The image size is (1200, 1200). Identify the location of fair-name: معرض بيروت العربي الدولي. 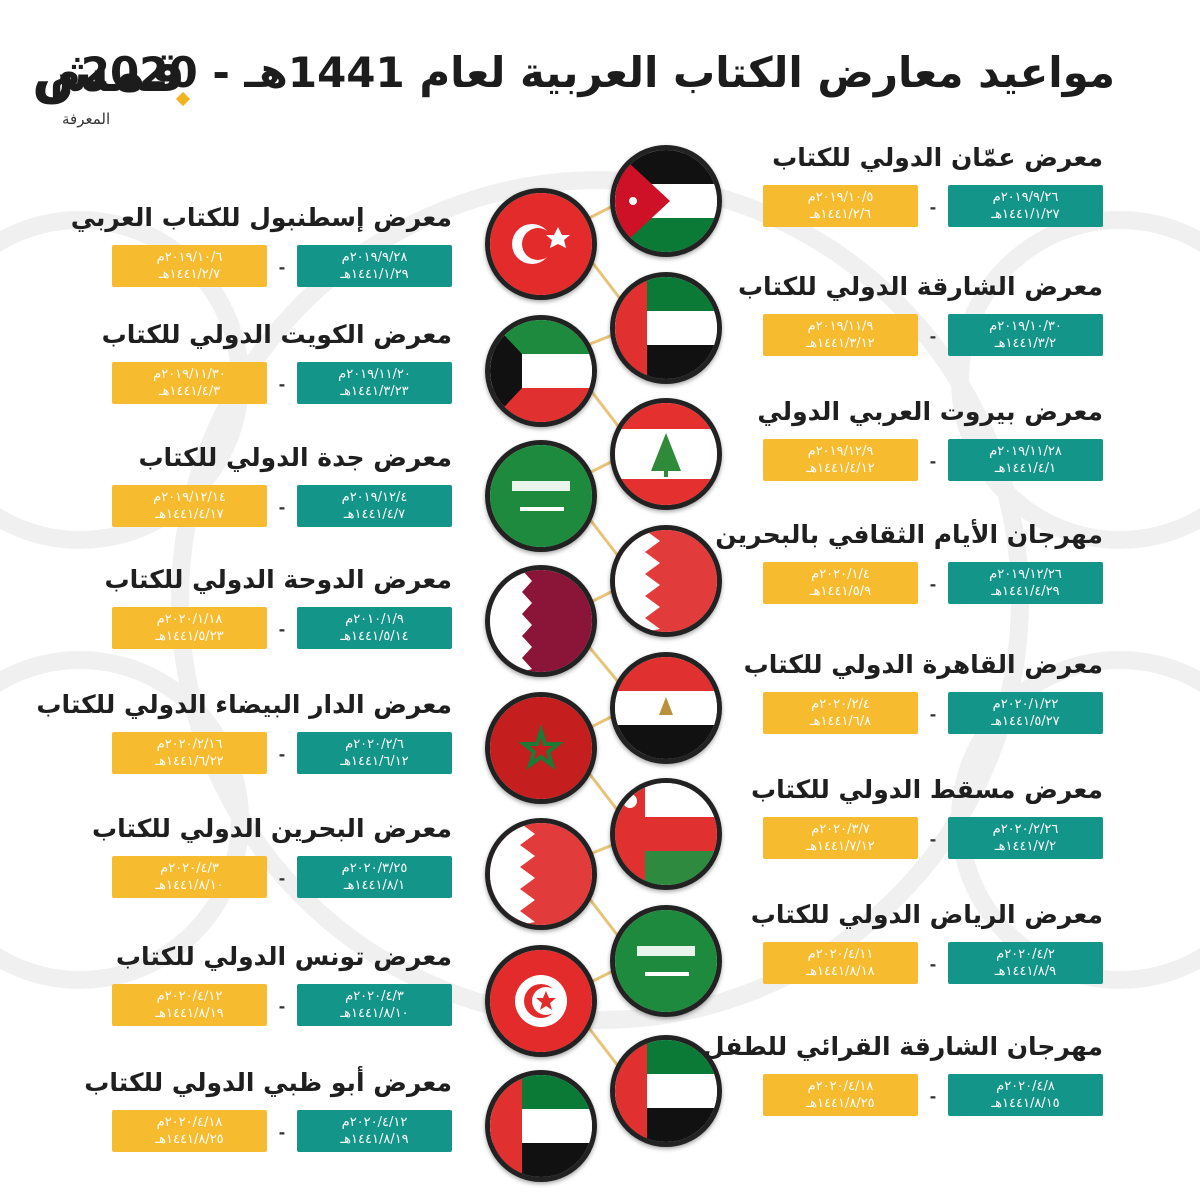
(930, 411).